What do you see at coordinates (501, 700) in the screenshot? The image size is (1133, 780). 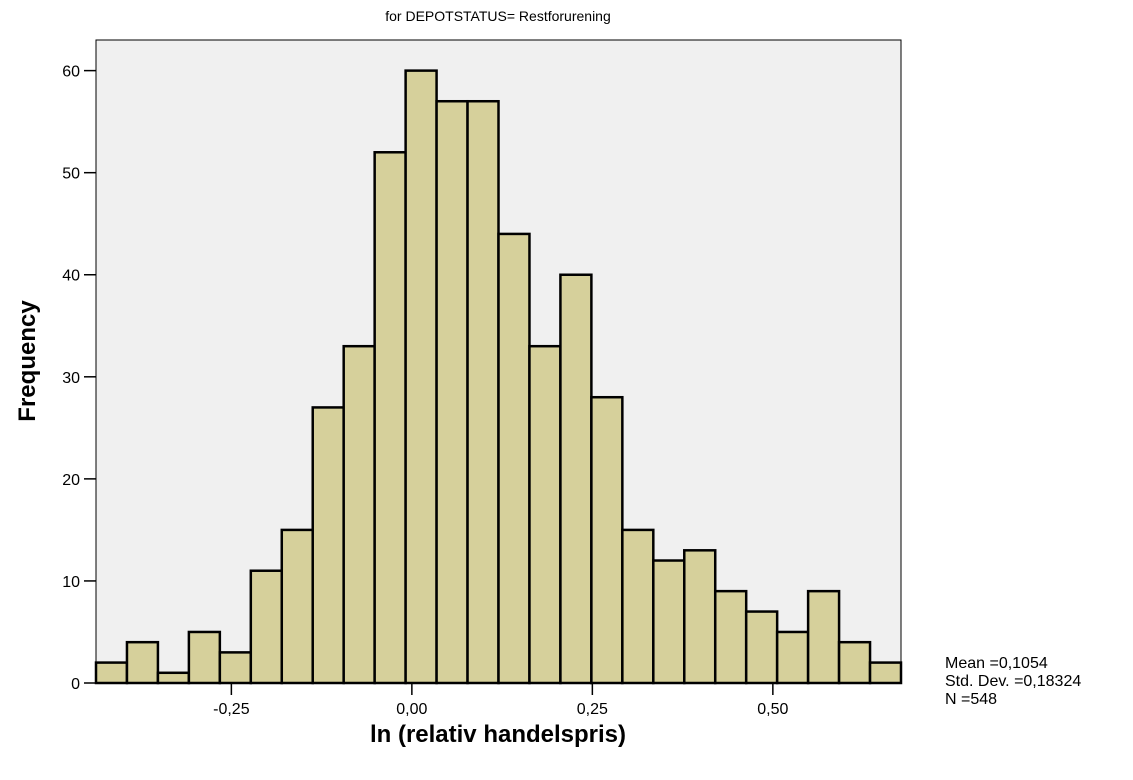 I see `x-axis: -0,25 0,00 0,25 0,50` at bounding box center [501, 700].